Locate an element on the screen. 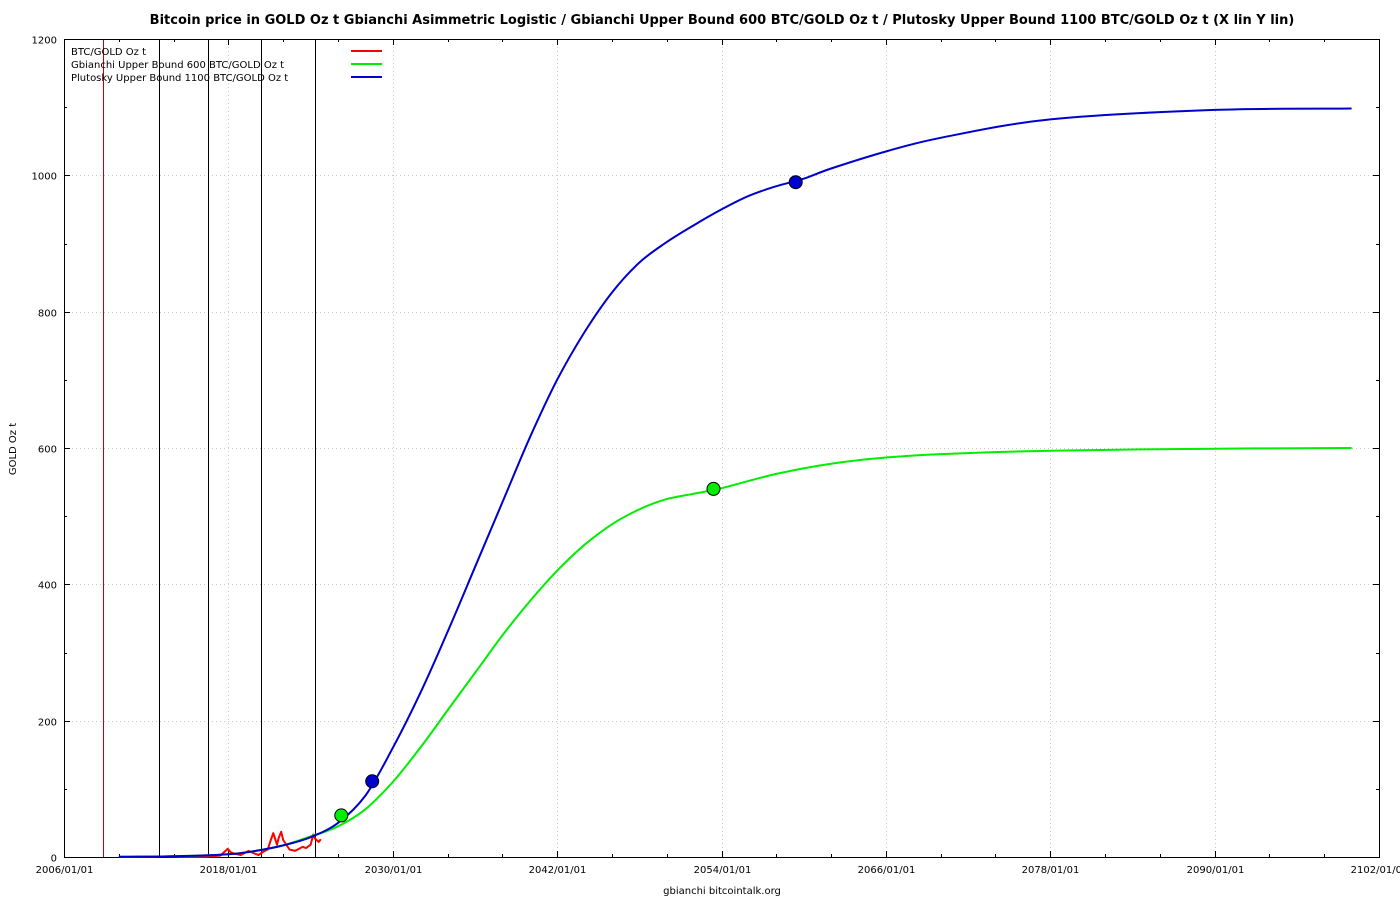 This screenshot has height=900, width=1400. legend-label-gbianchi: Gbianchi Upper Bound 600 BTC/GOLD Oz t is located at coordinates (177, 65).